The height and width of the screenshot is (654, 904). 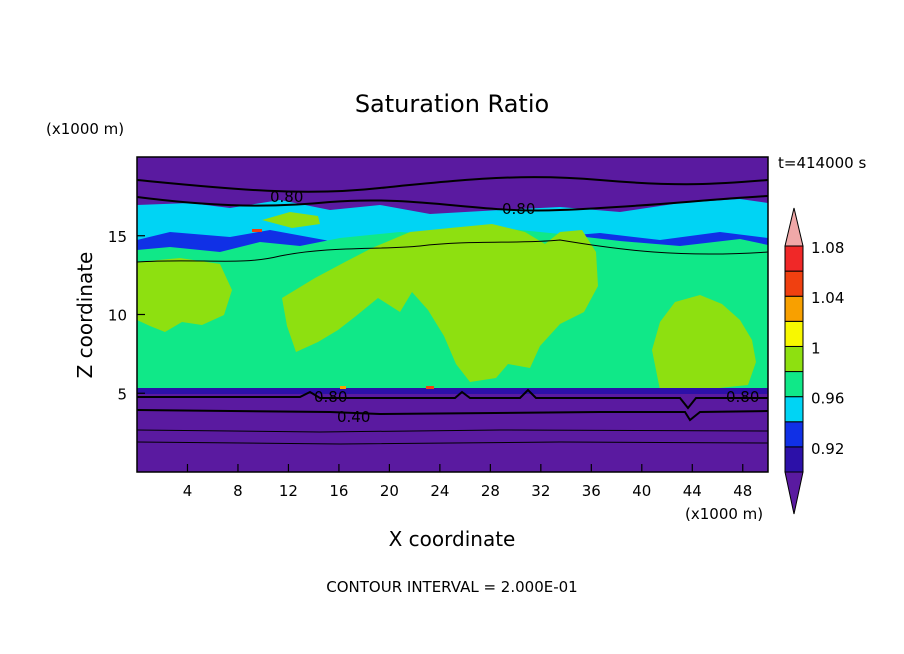 What do you see at coordinates (452, 104) in the screenshot?
I see `chart-title: Saturation Ratio` at bounding box center [452, 104].